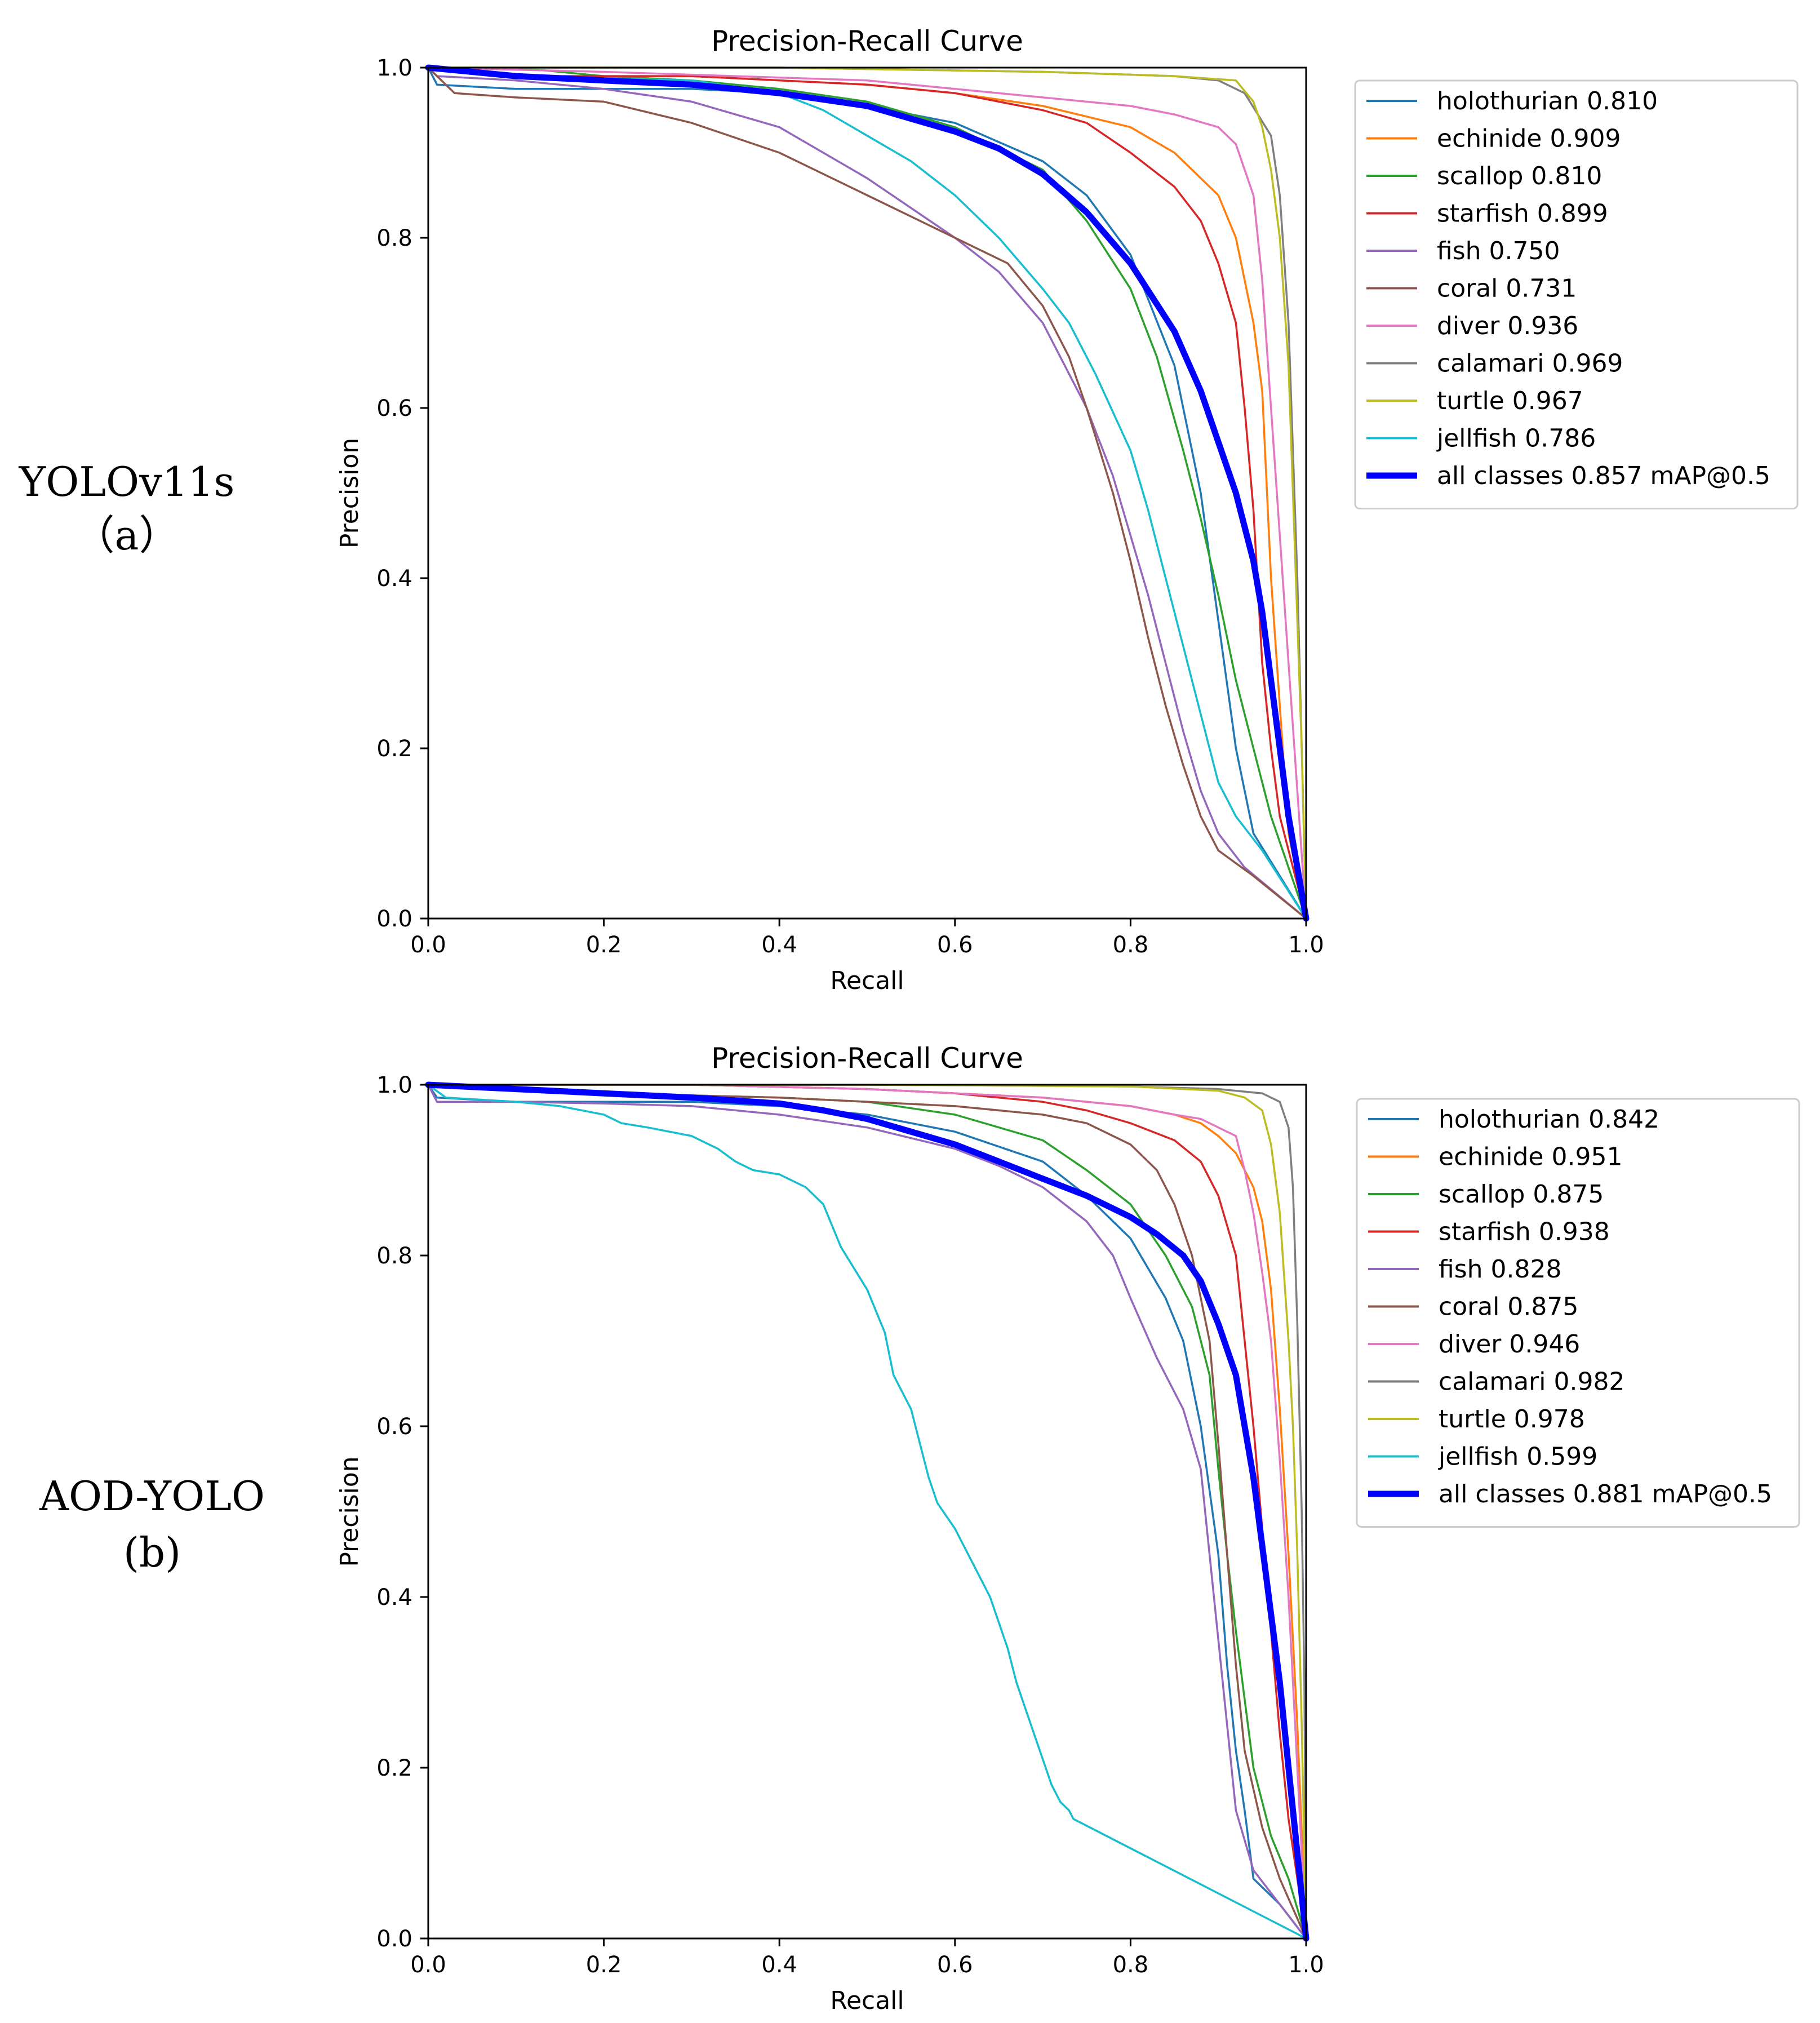  Describe the element at coordinates (1547, 101) in the screenshot. I see `legend-label: holothurian 0.810` at that location.